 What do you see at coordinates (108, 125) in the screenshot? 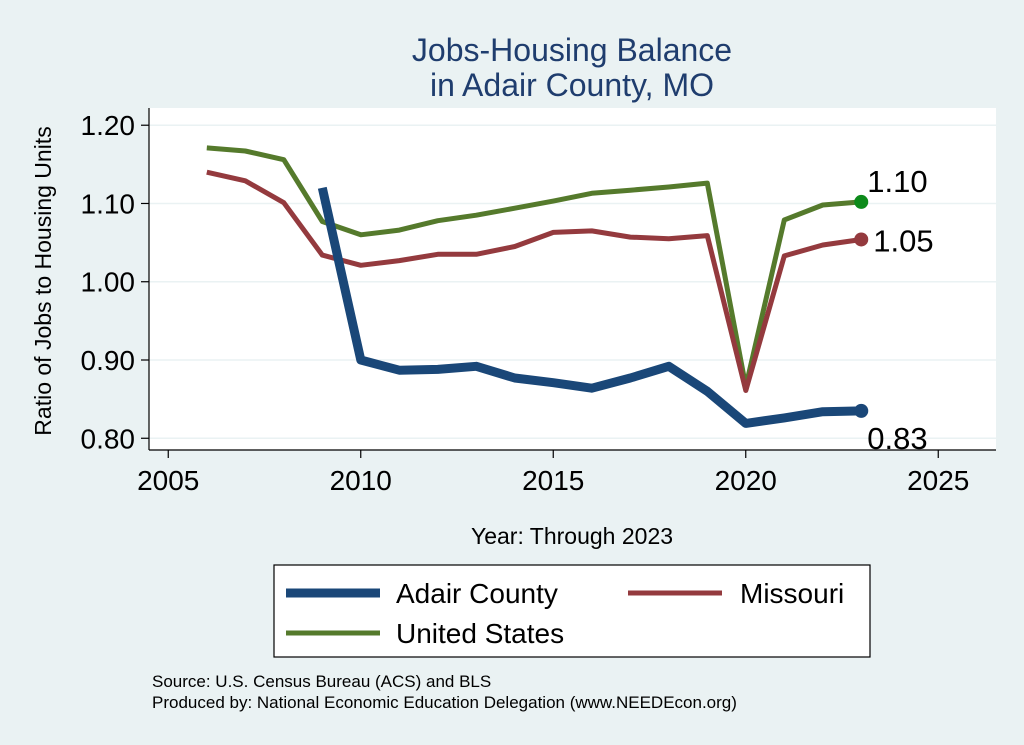
I see `y-tick-label: 1.20` at bounding box center [108, 125].